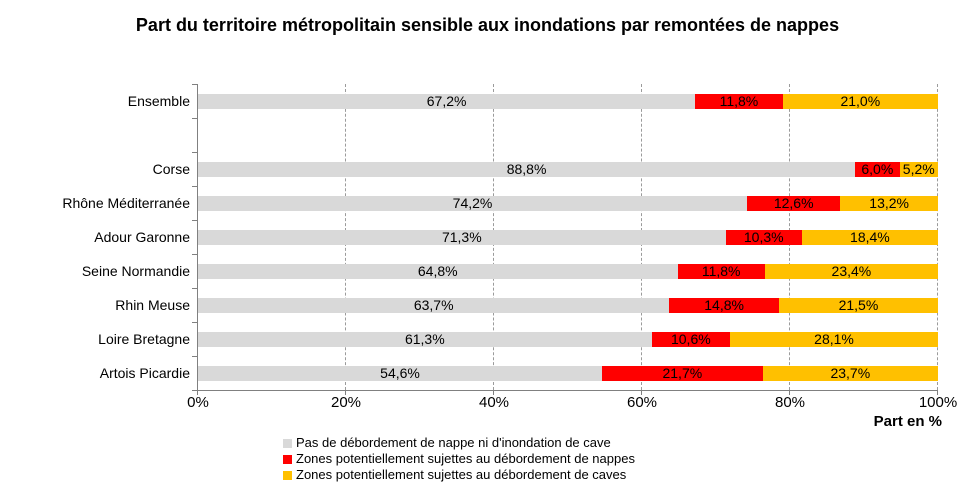 The image size is (975, 489). What do you see at coordinates (346, 402) in the screenshot?
I see `x-tick-label: 20%` at bounding box center [346, 402].